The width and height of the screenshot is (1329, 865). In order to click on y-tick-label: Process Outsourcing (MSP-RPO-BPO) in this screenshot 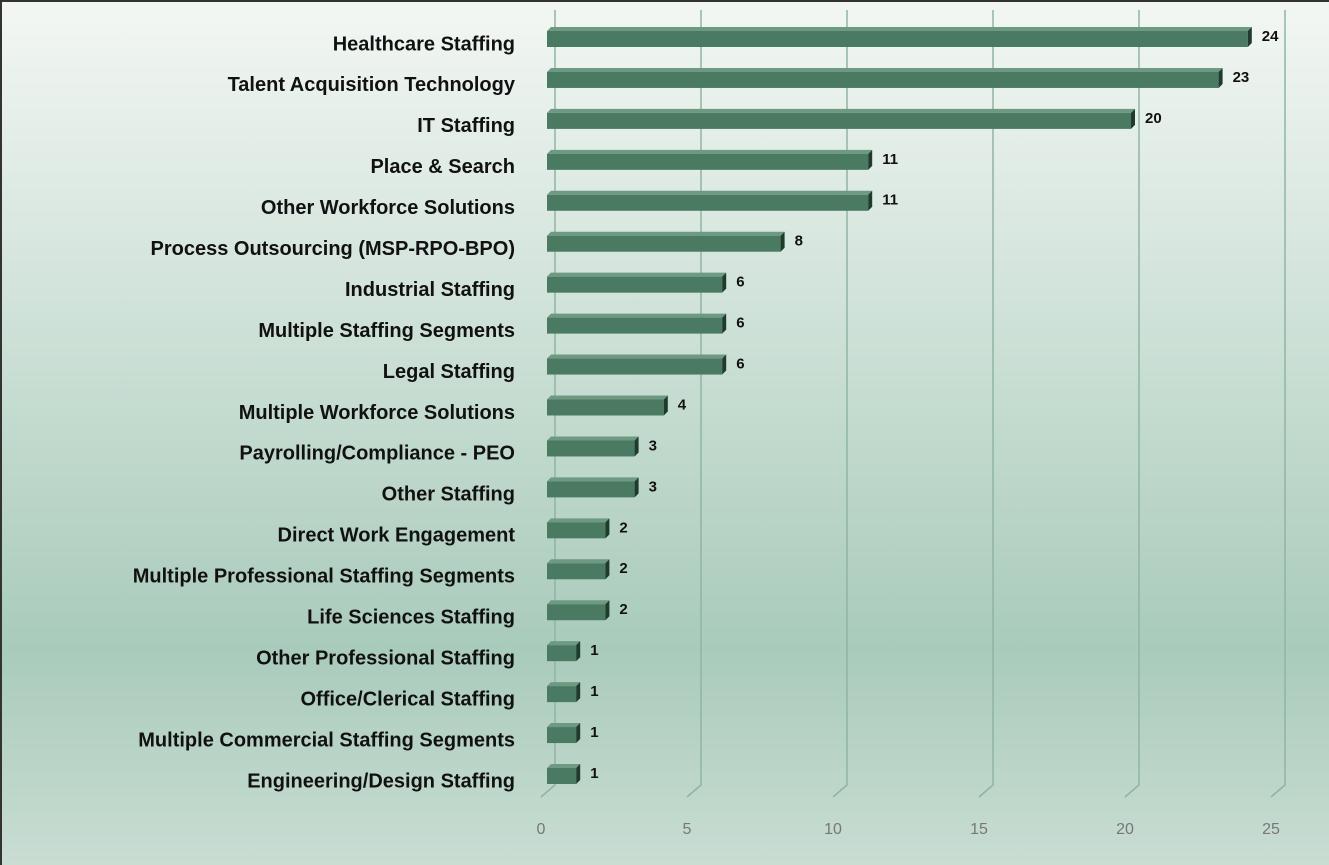, I will do `click(333, 249)`.